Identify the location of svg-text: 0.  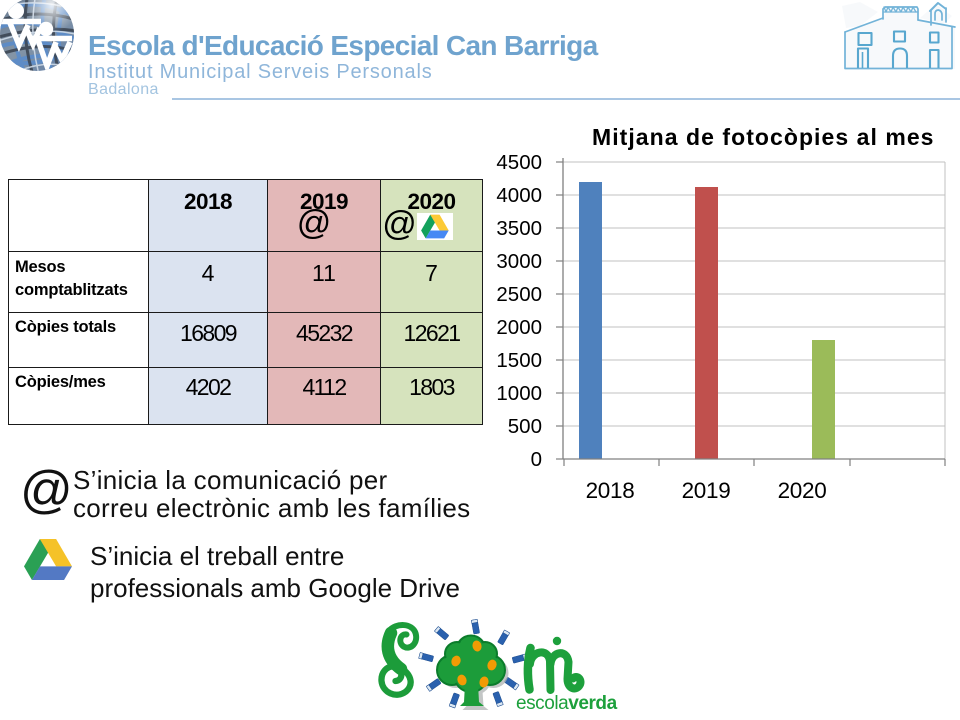
(536, 459).